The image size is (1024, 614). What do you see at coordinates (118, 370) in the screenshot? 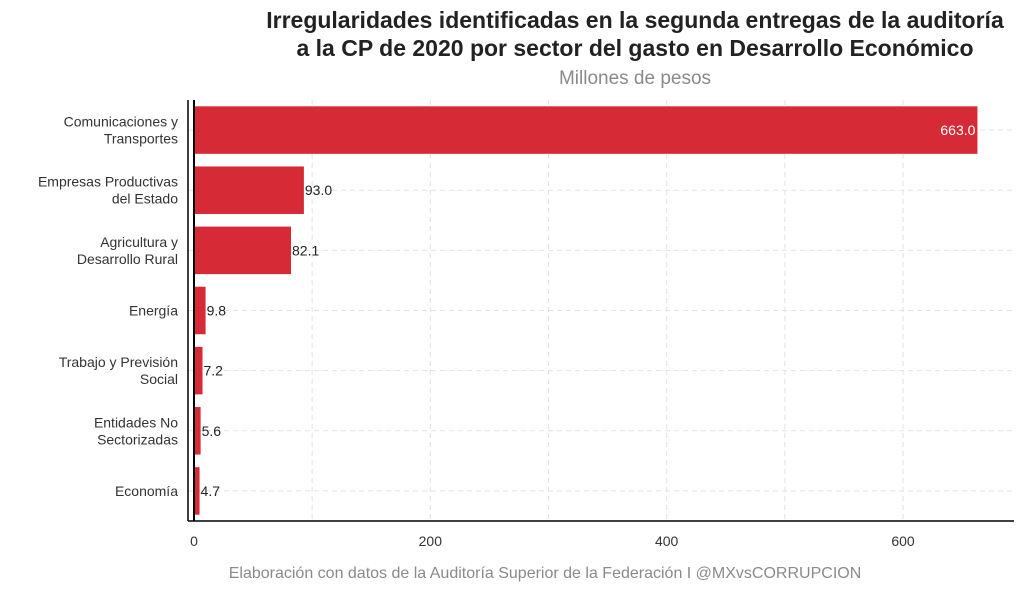
I see `category-label: Trabajo y Previsión Social` at bounding box center [118, 370].